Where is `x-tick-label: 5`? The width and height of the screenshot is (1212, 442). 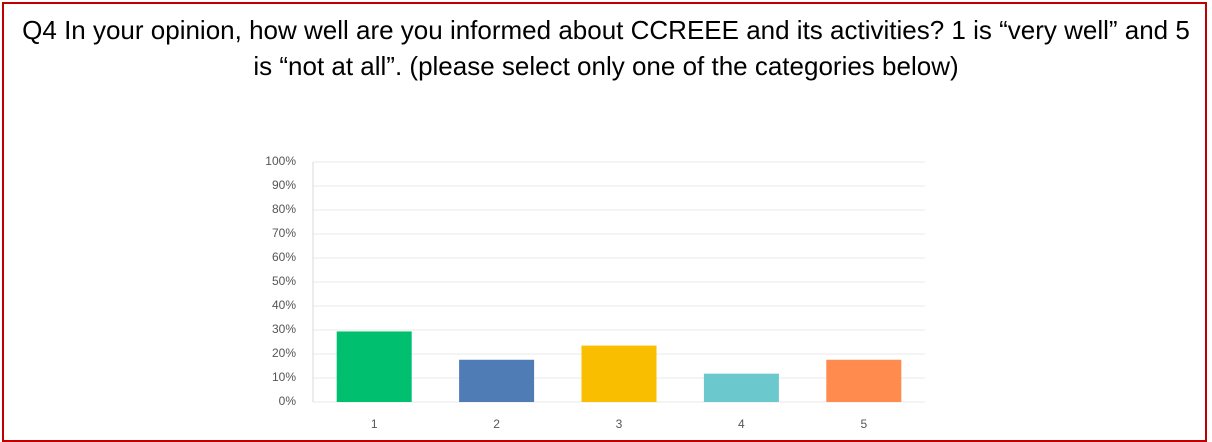
x-tick-label: 5 is located at coordinates (863, 423).